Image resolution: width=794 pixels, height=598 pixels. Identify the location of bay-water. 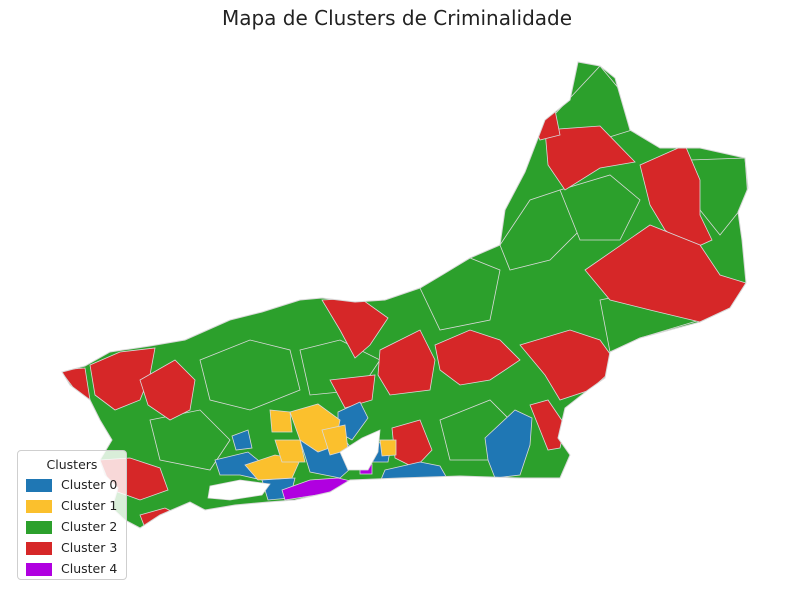
(360, 450).